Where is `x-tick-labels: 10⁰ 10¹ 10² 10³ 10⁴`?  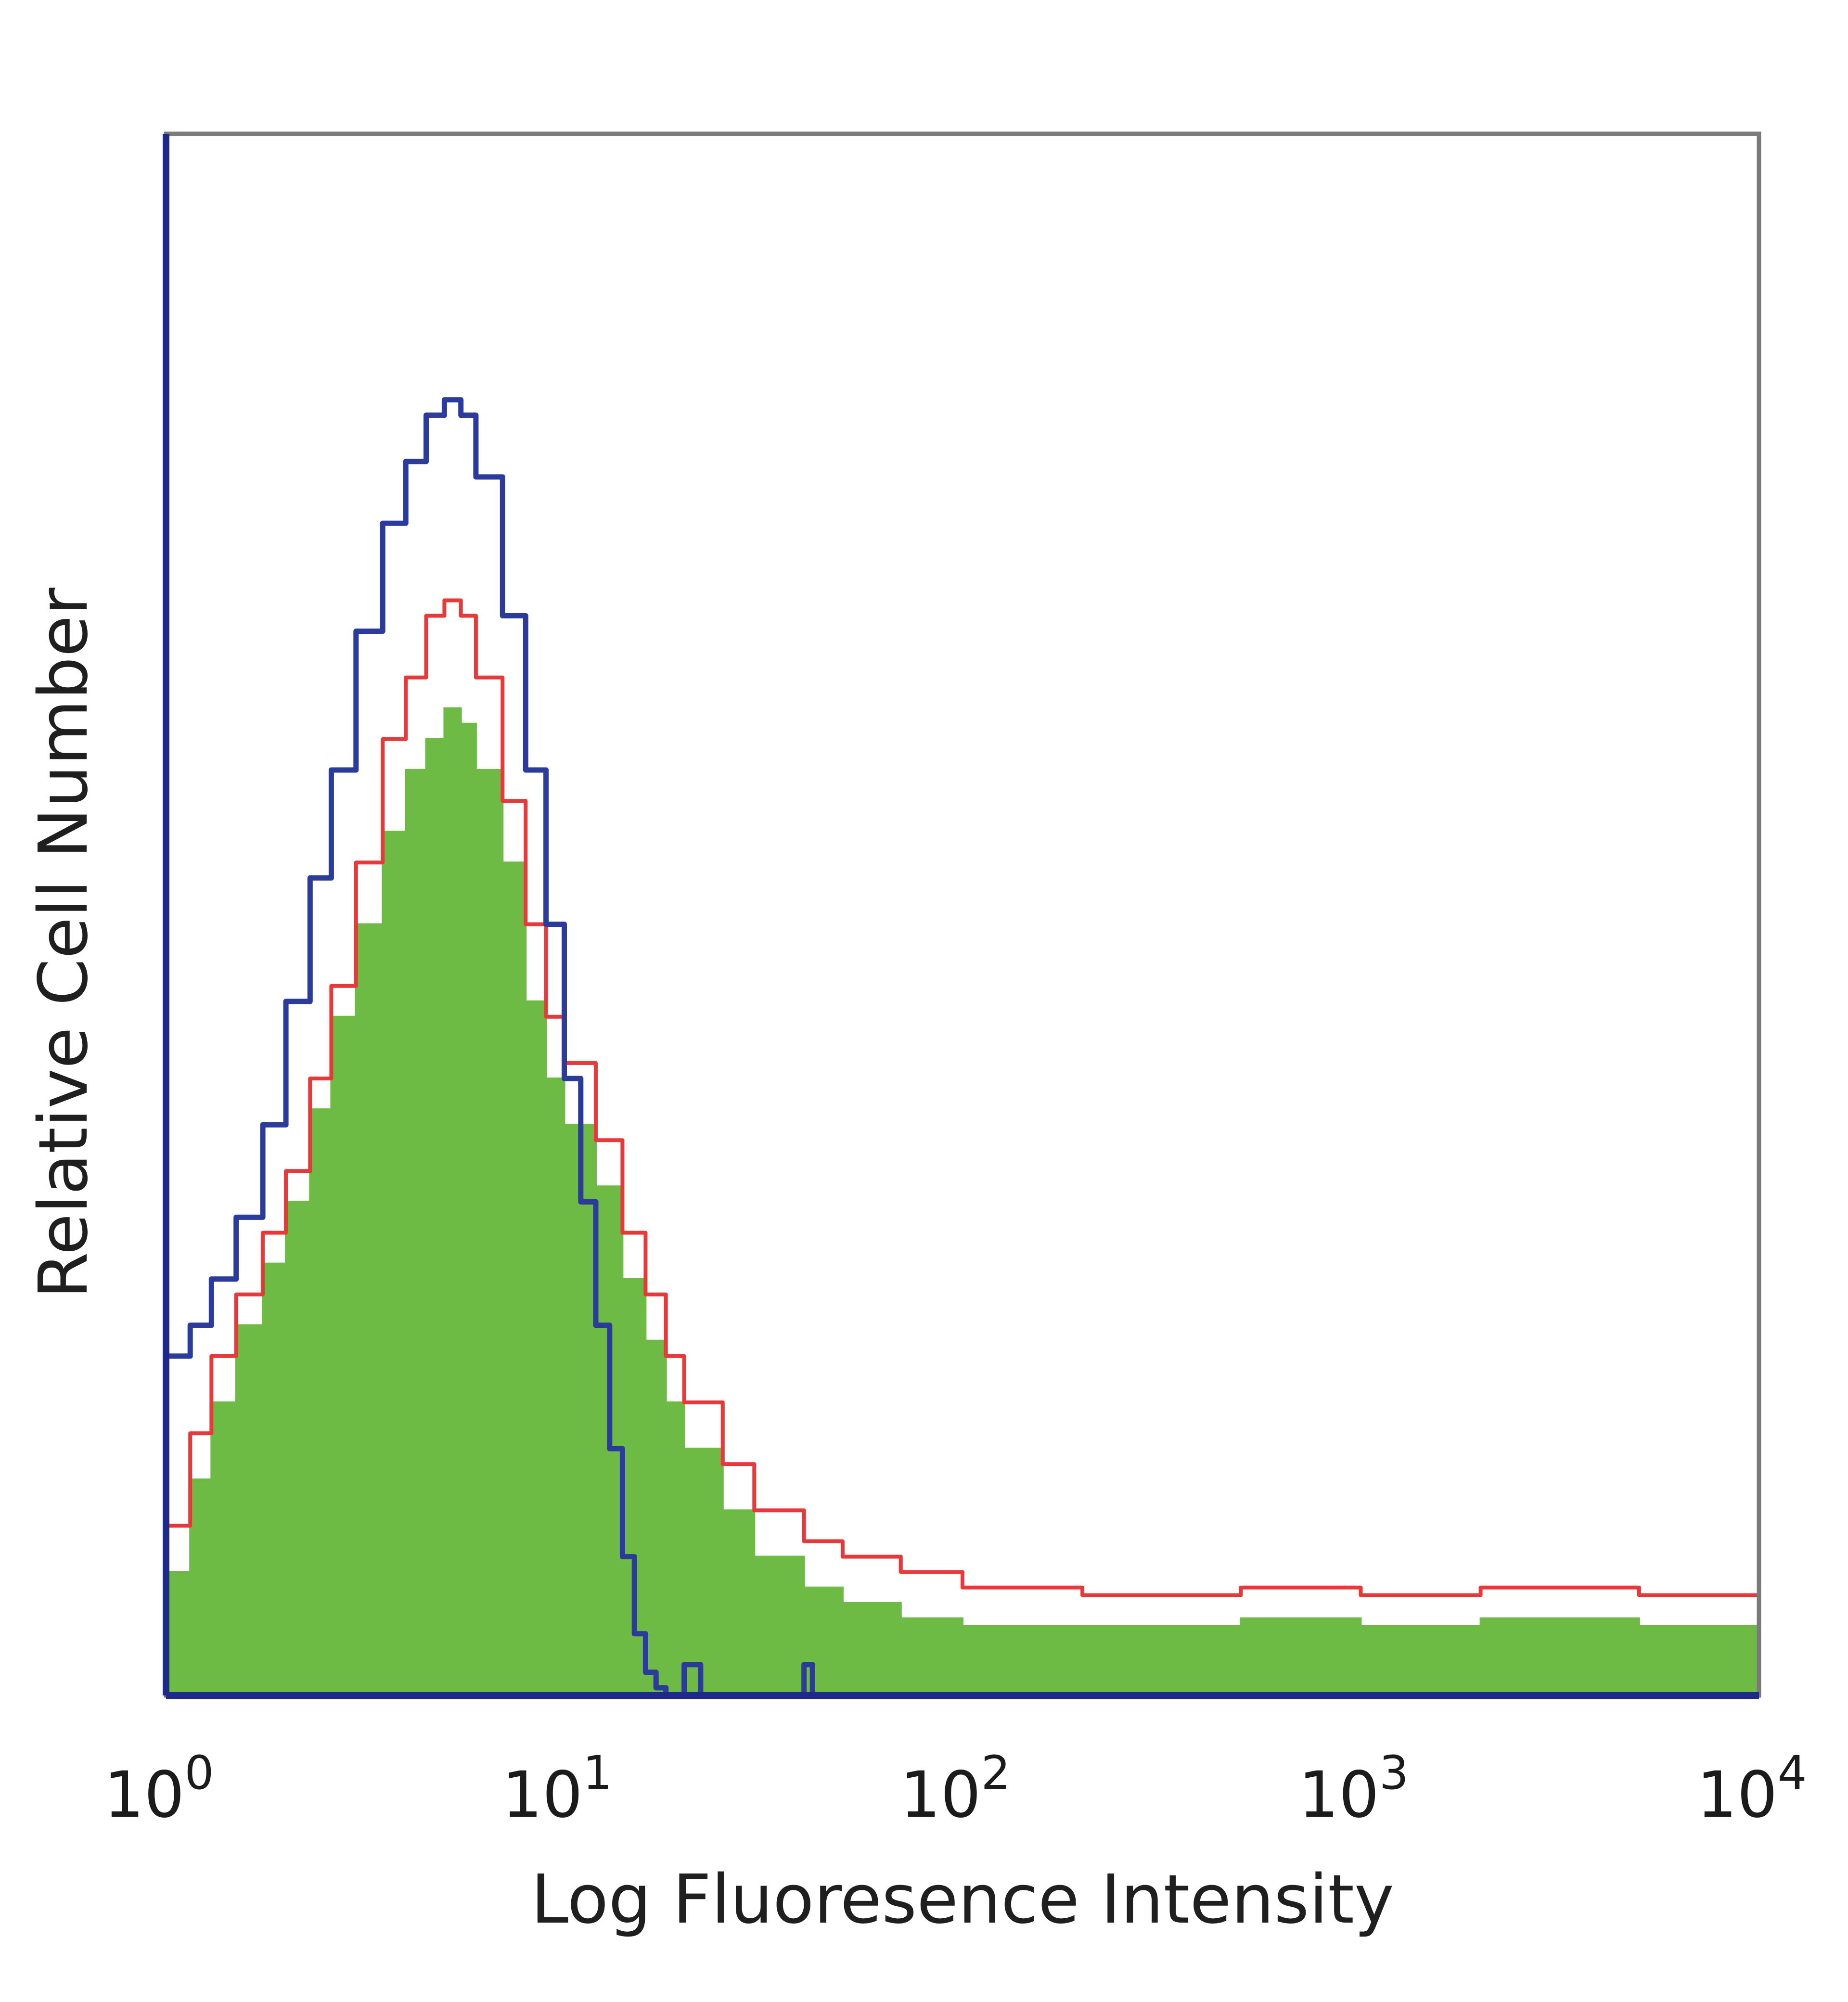 x-tick-labels: 10⁰ 10¹ 10² 10³ 10⁴ is located at coordinates (955, 1789).